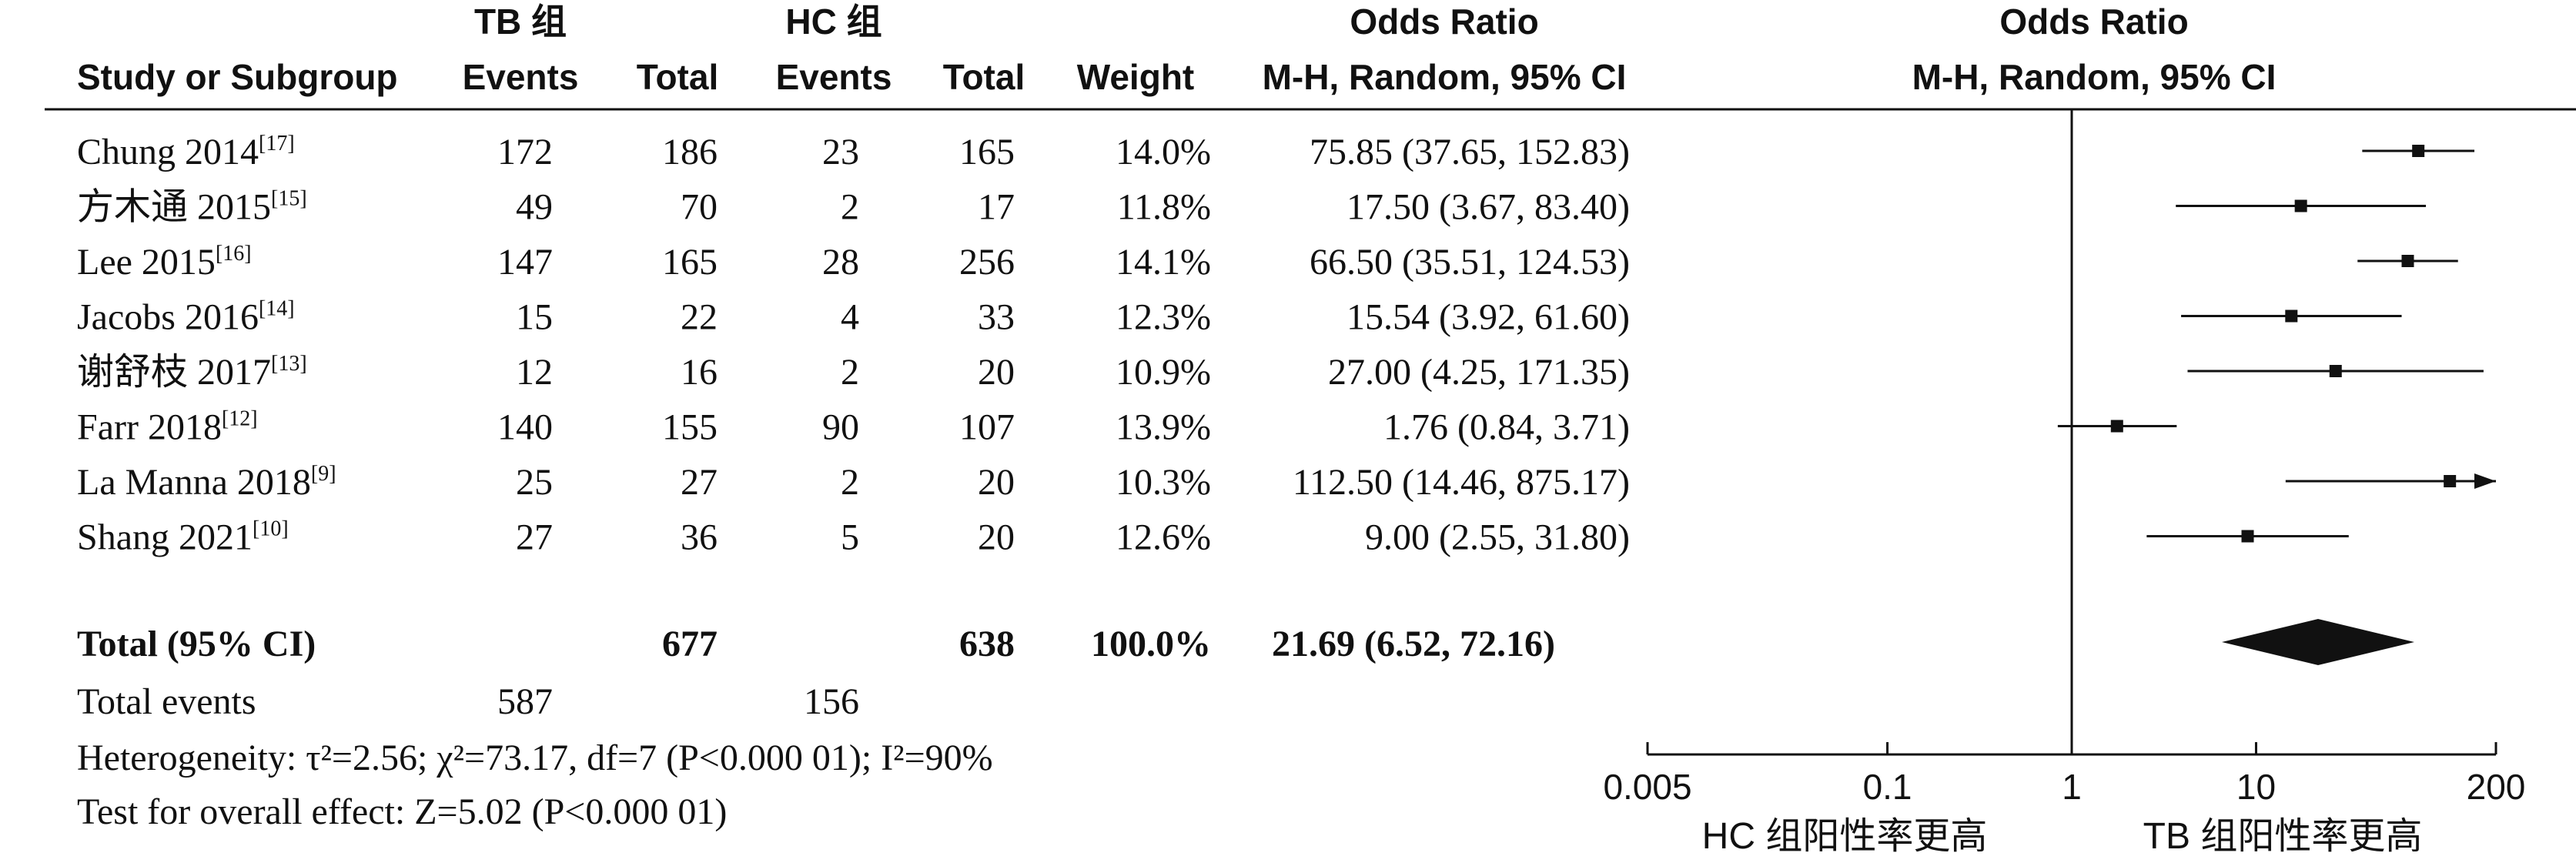 Image resolution: width=2576 pixels, height=863 pixels. Describe the element at coordinates (699, 318) in the screenshot. I see `study-total-1: 22` at that location.